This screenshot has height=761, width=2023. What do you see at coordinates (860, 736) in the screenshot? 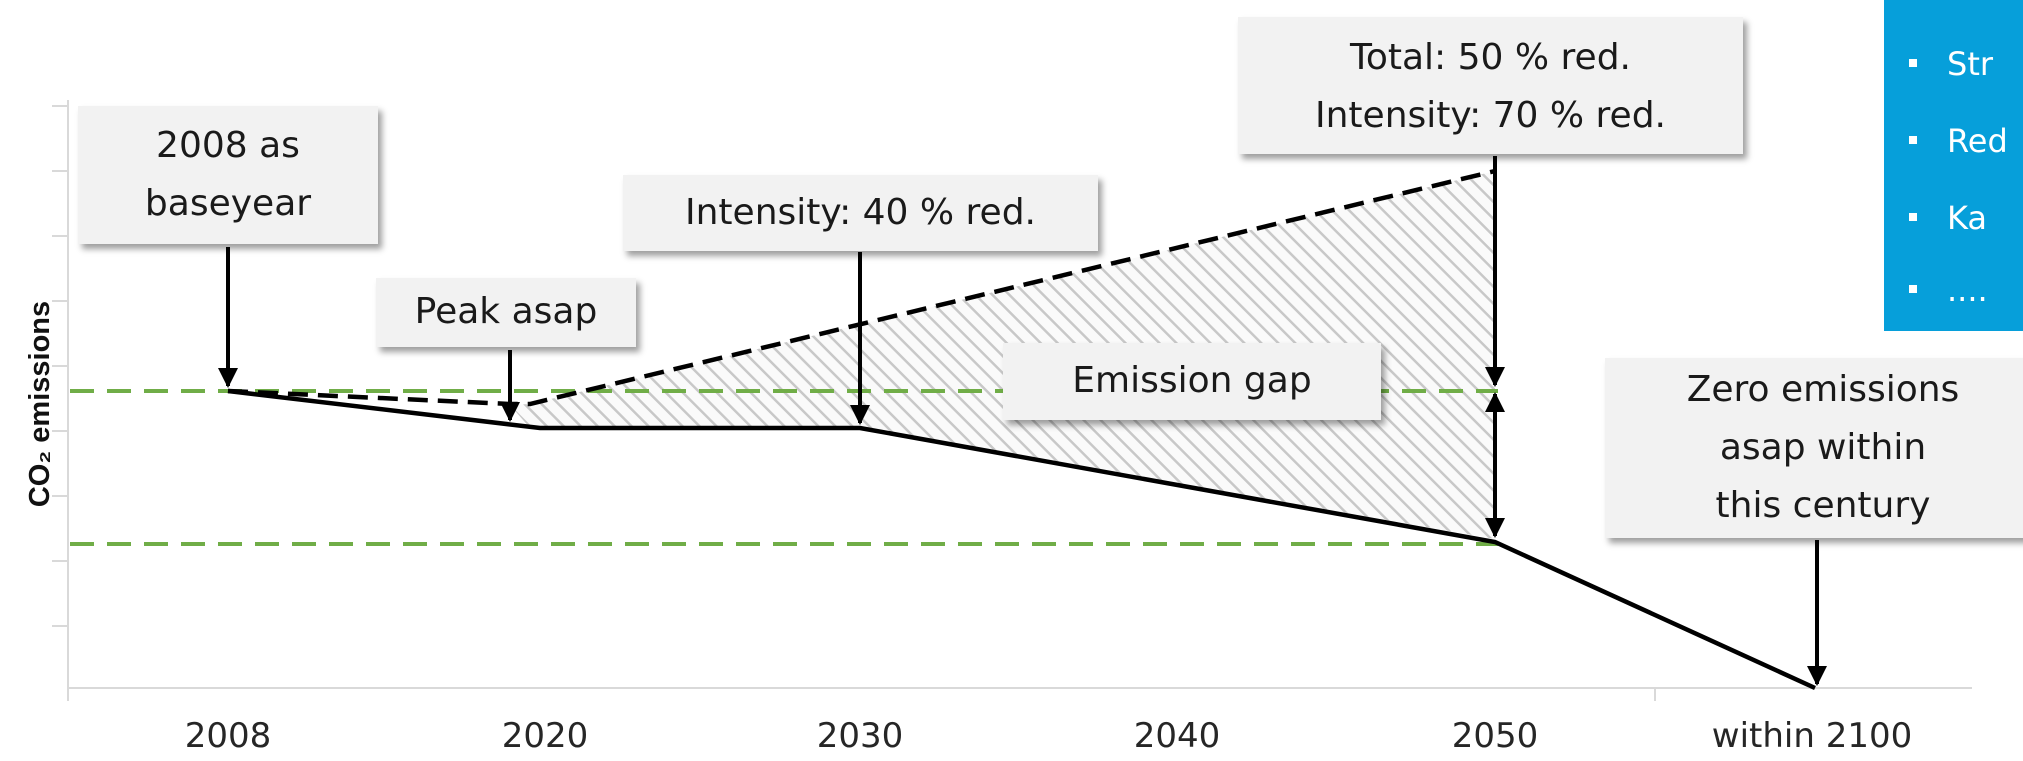
I see `x-tick-2030: 2030` at bounding box center [860, 736].